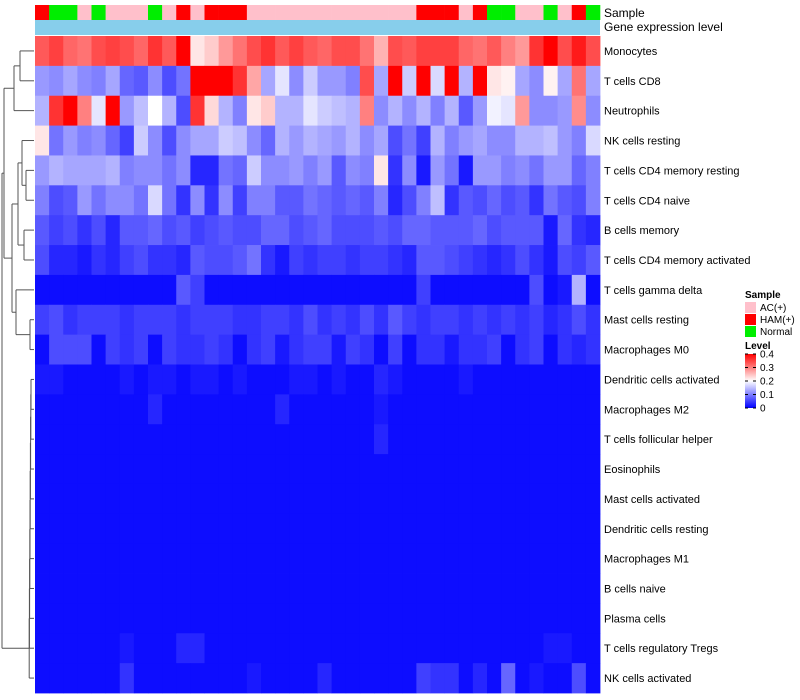 The height and width of the screenshot is (700, 800). I want to click on row-label: NK cells resting, so click(642, 142).